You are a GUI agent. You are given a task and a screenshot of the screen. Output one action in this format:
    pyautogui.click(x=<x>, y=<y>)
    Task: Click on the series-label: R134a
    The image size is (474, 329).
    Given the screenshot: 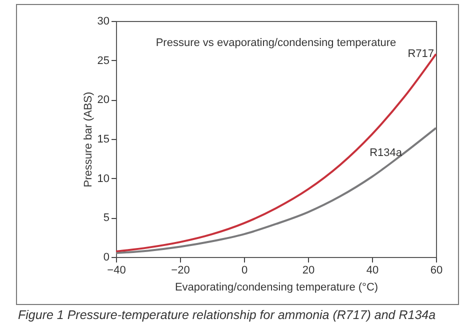 What is the action you would take?
    pyautogui.click(x=386, y=153)
    